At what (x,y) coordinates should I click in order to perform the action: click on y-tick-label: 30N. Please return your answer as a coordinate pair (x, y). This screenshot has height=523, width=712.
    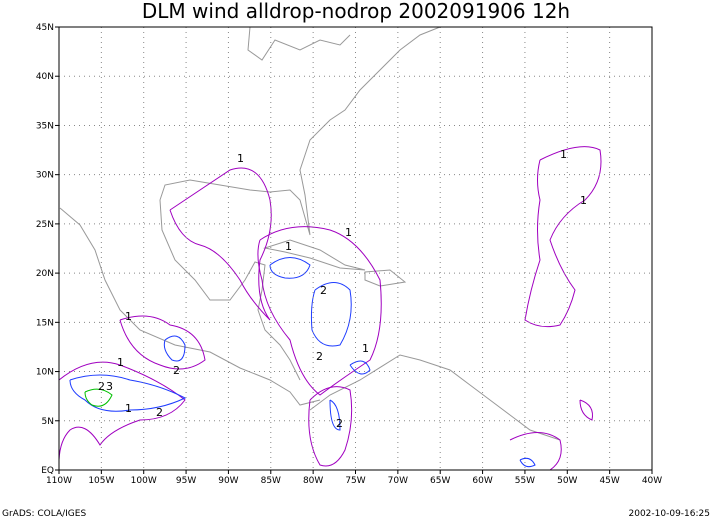
    Looking at the image, I should click on (45, 176).